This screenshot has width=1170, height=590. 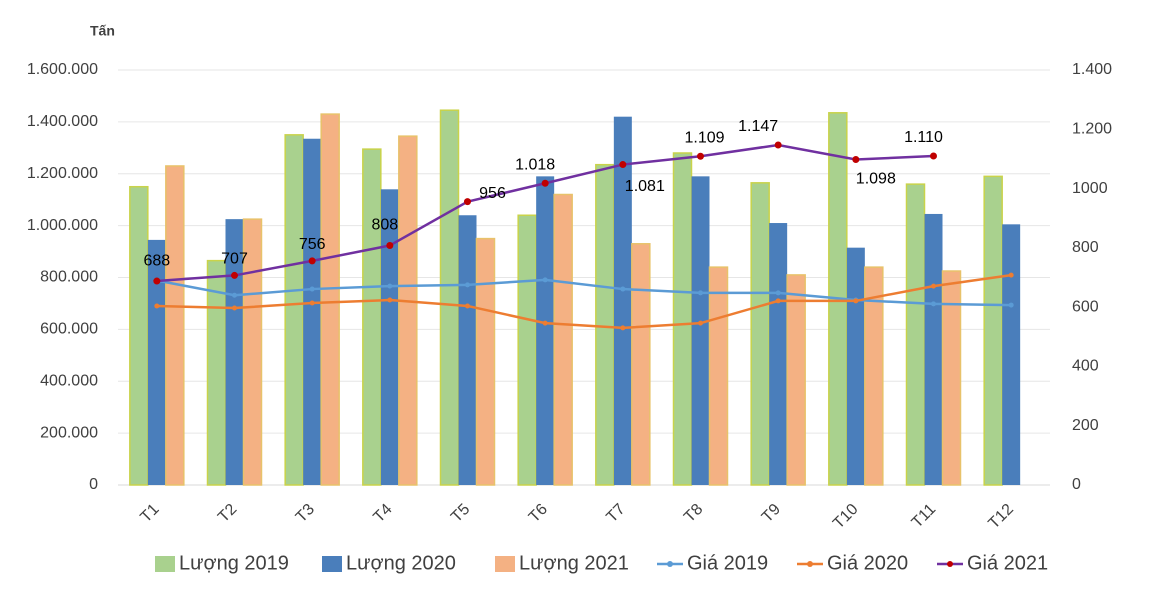 What do you see at coordinates (538, 513) in the screenshot?
I see `x-tick-label: T6` at bounding box center [538, 513].